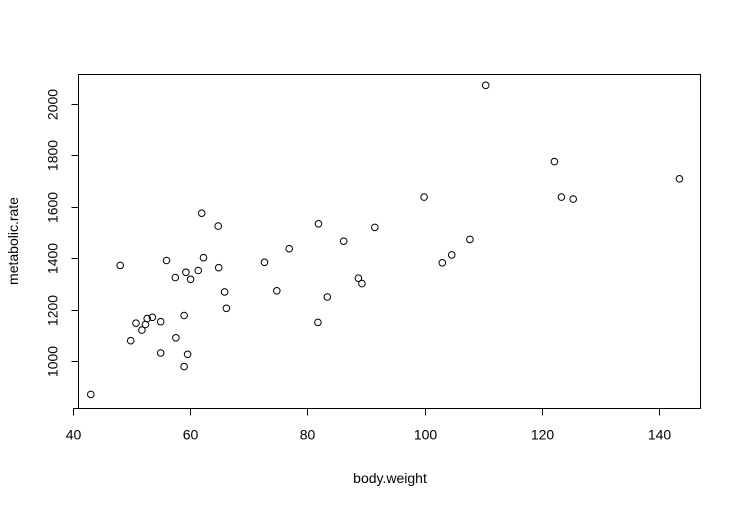 The height and width of the screenshot is (507, 742). I want to click on y-tick-label: 1000, so click(53, 361).